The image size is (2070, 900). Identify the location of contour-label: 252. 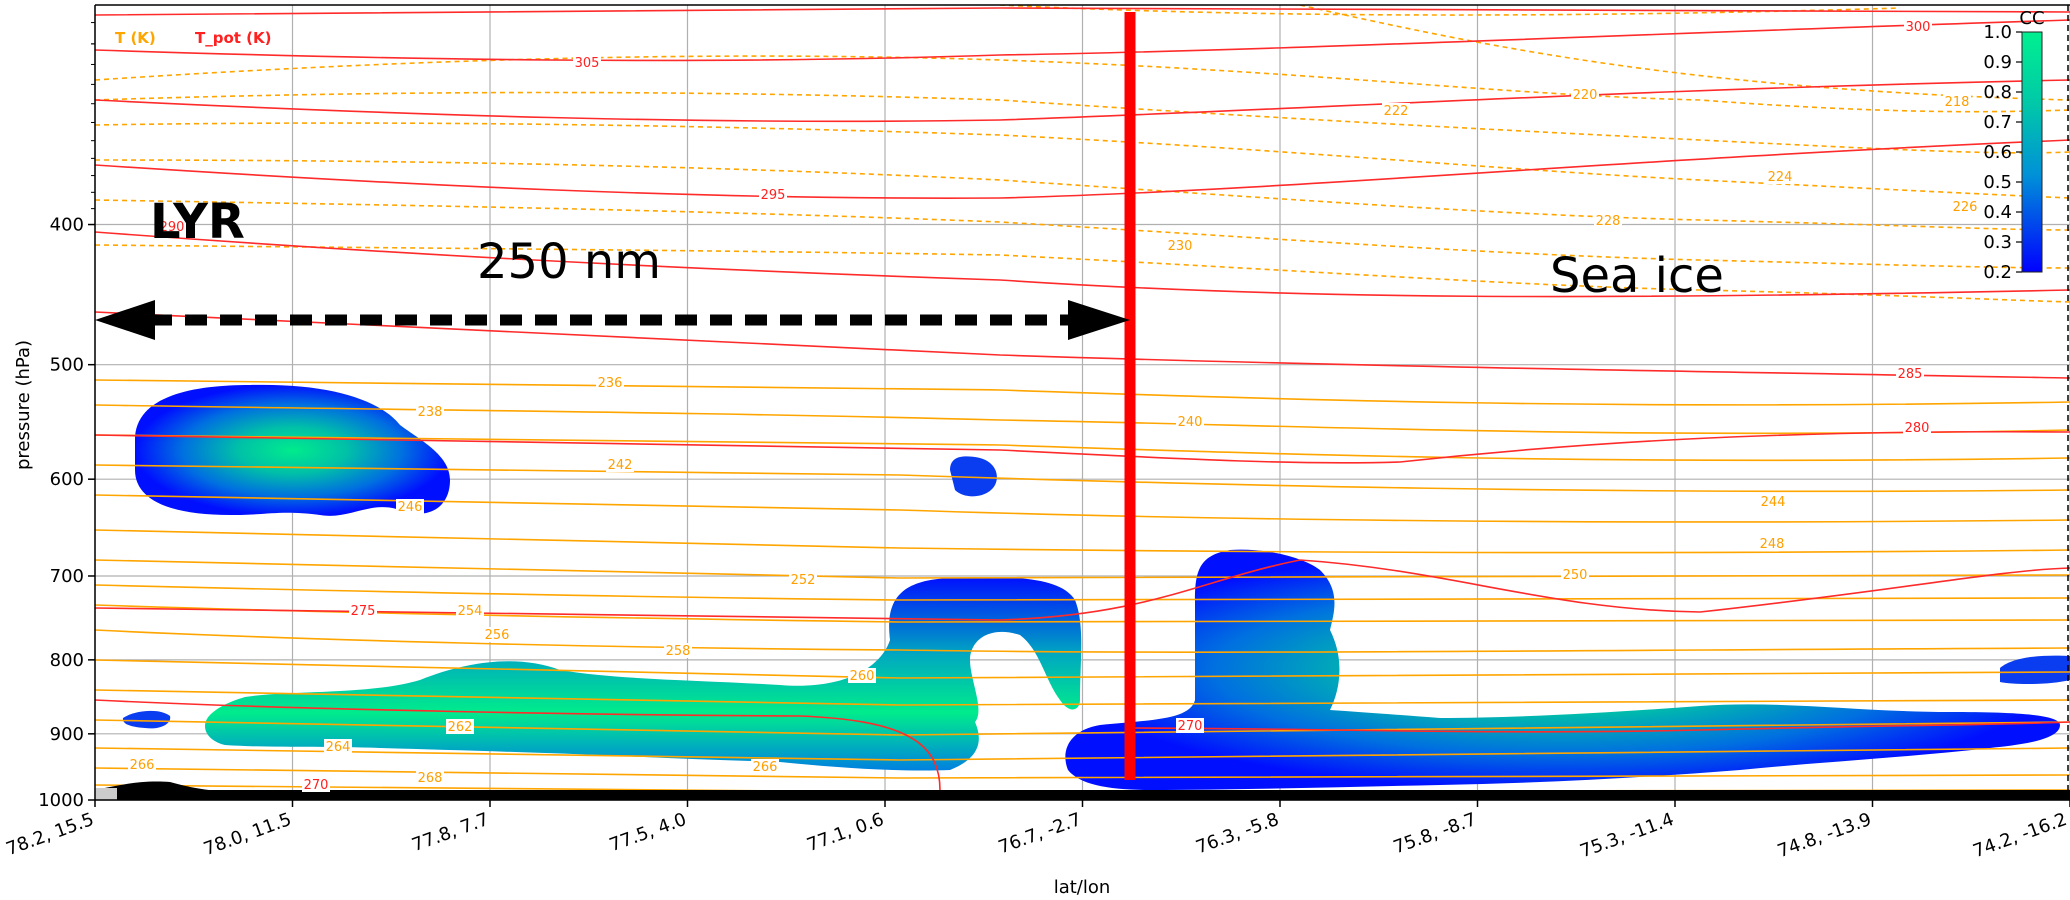
(803, 580).